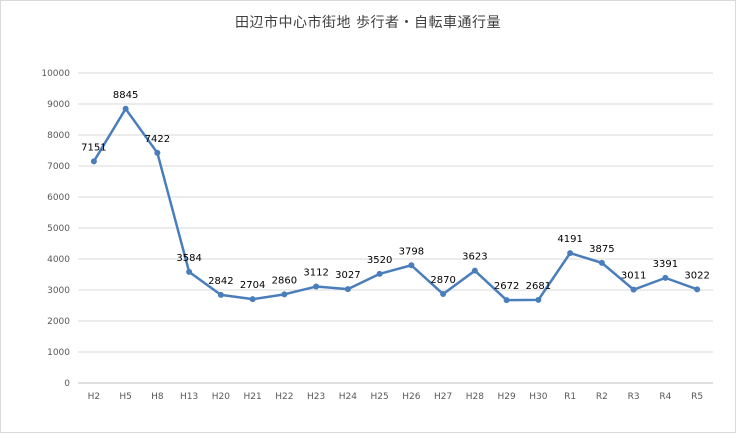 The width and height of the screenshot is (736, 433). Describe the element at coordinates (697, 397) in the screenshot. I see `x-tick-label: R5` at that location.